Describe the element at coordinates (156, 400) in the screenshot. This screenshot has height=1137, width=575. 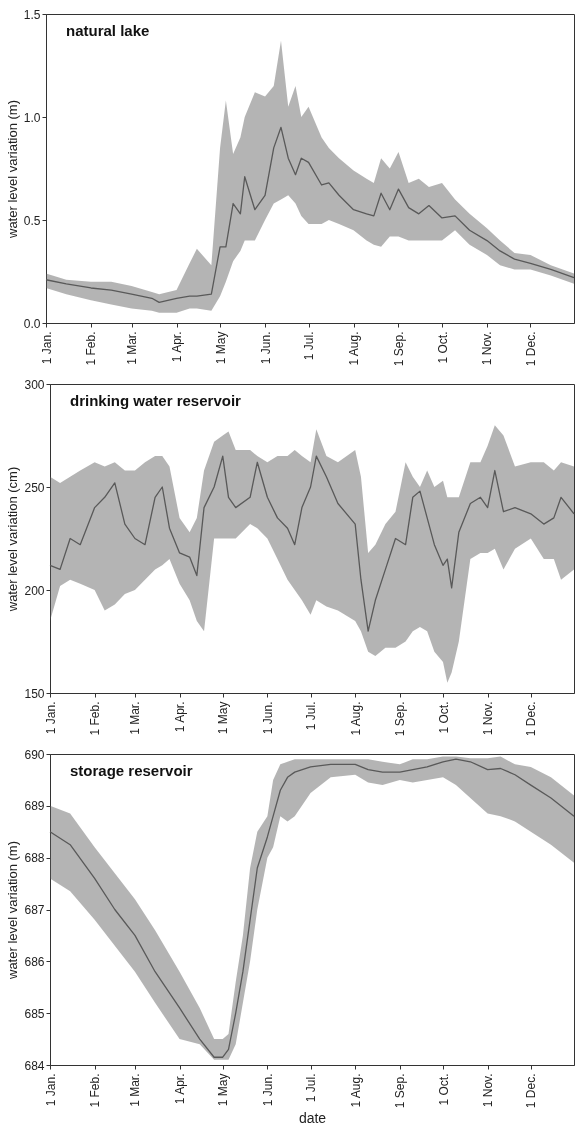
I see `text: drinking water reservoir` at that location.